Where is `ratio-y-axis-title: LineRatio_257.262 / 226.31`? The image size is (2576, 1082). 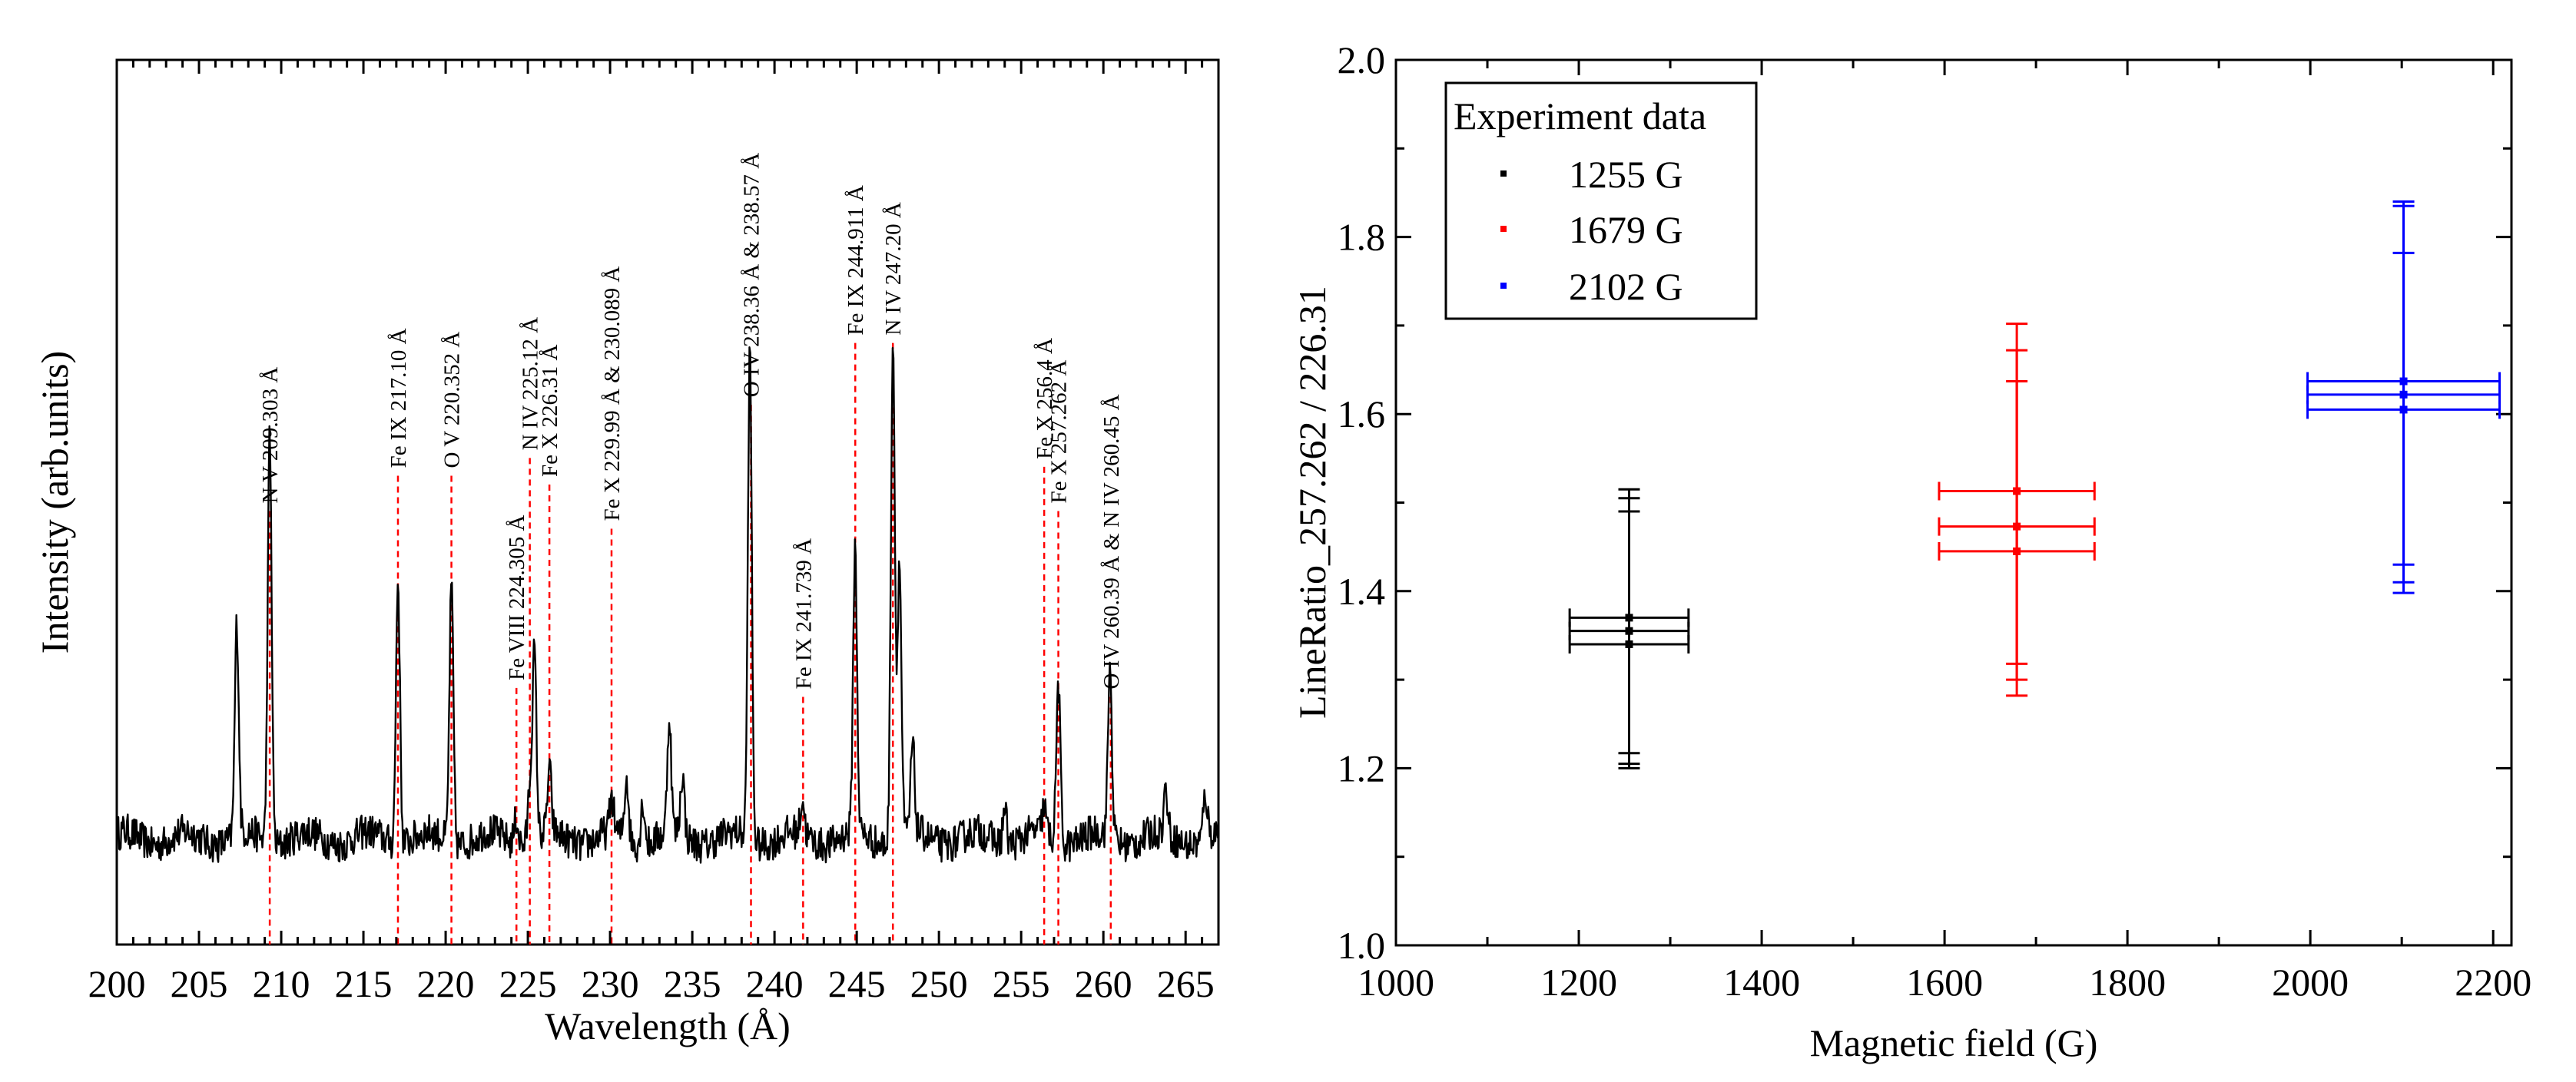
ratio-y-axis-title: LineRatio_257.262 / 226.31 is located at coordinates (1312, 502).